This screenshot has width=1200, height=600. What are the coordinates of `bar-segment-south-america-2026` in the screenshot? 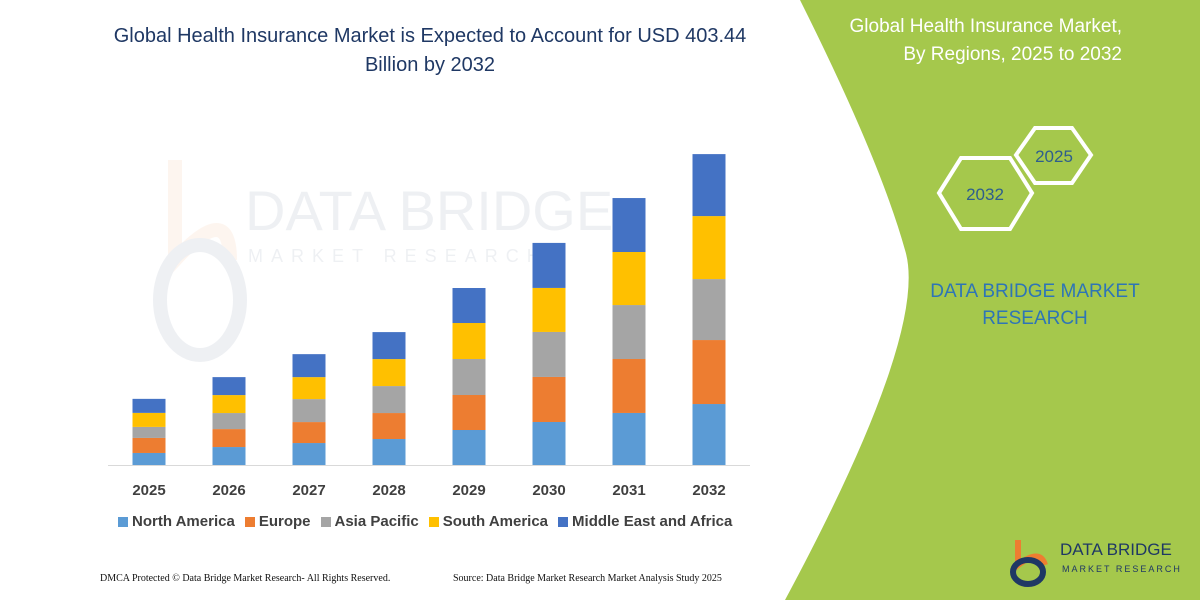 It's located at (229, 404).